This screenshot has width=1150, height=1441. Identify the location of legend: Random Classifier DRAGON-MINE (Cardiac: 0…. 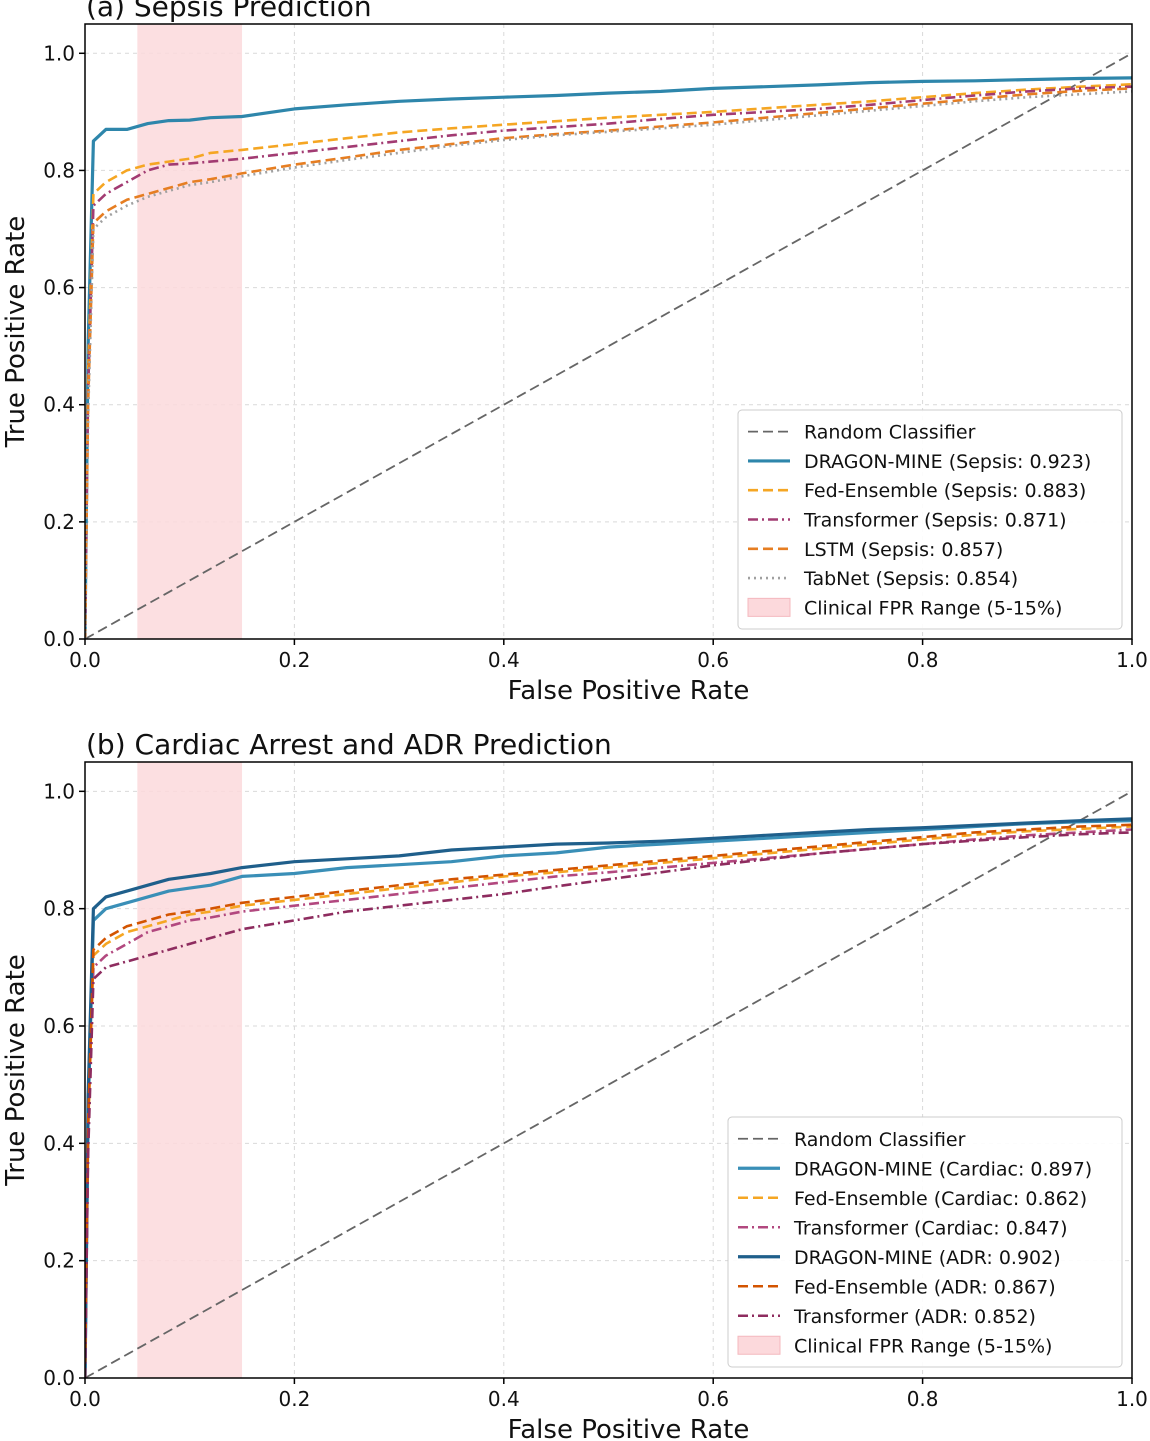
(925, 1242).